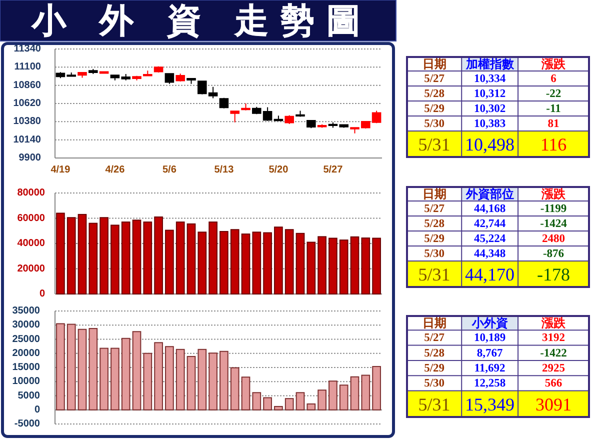 Image resolution: width=599 pixels, height=439 pixels. I want to click on text: 45,224, so click(490, 239).